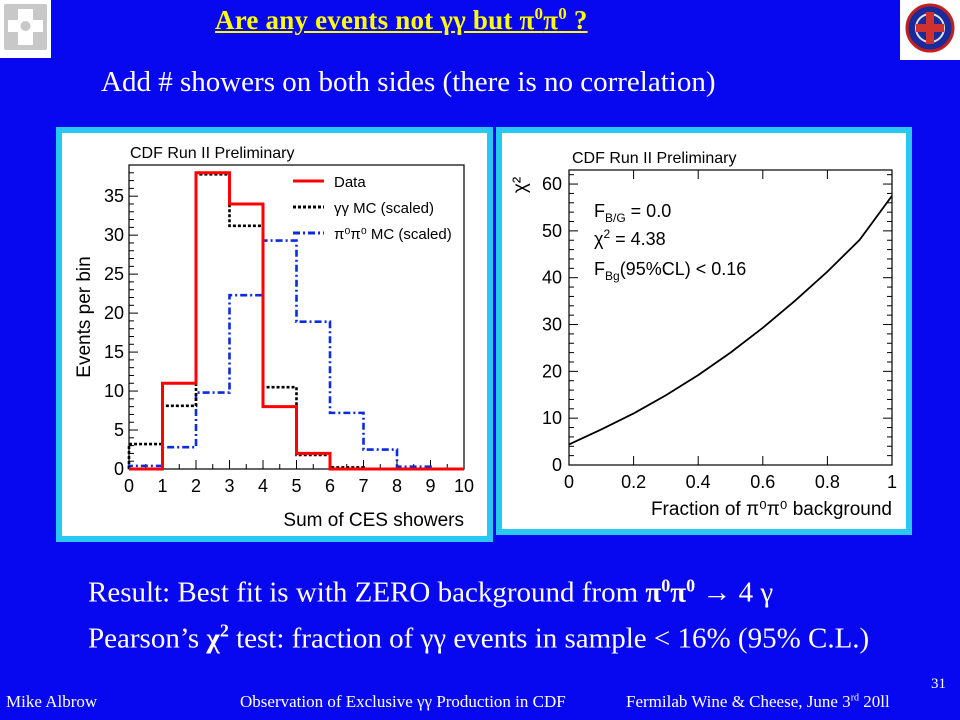  Describe the element at coordinates (632, 213) in the screenshot. I see `fbg-annotation: FB/G = 0.0` at that location.